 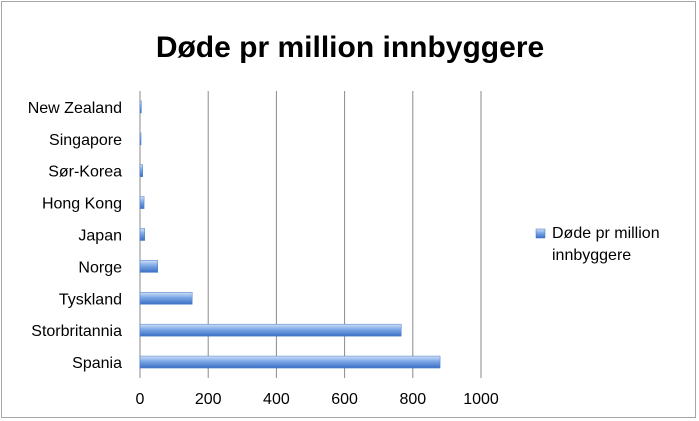 I want to click on category-label: Storbritannia, so click(x=76, y=331).